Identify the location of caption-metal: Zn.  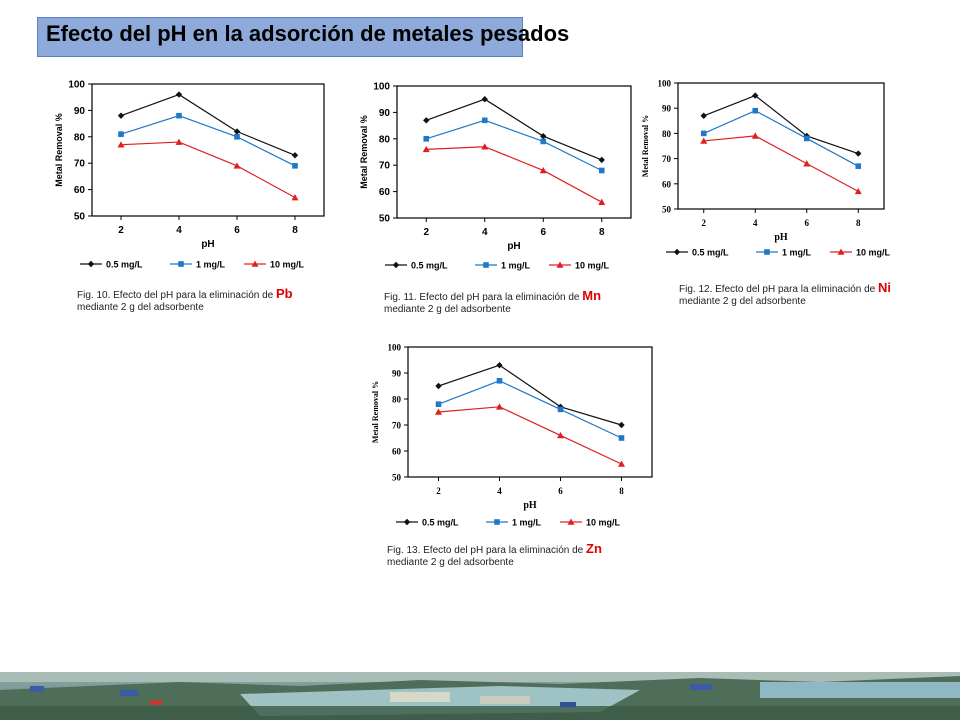
(594, 548).